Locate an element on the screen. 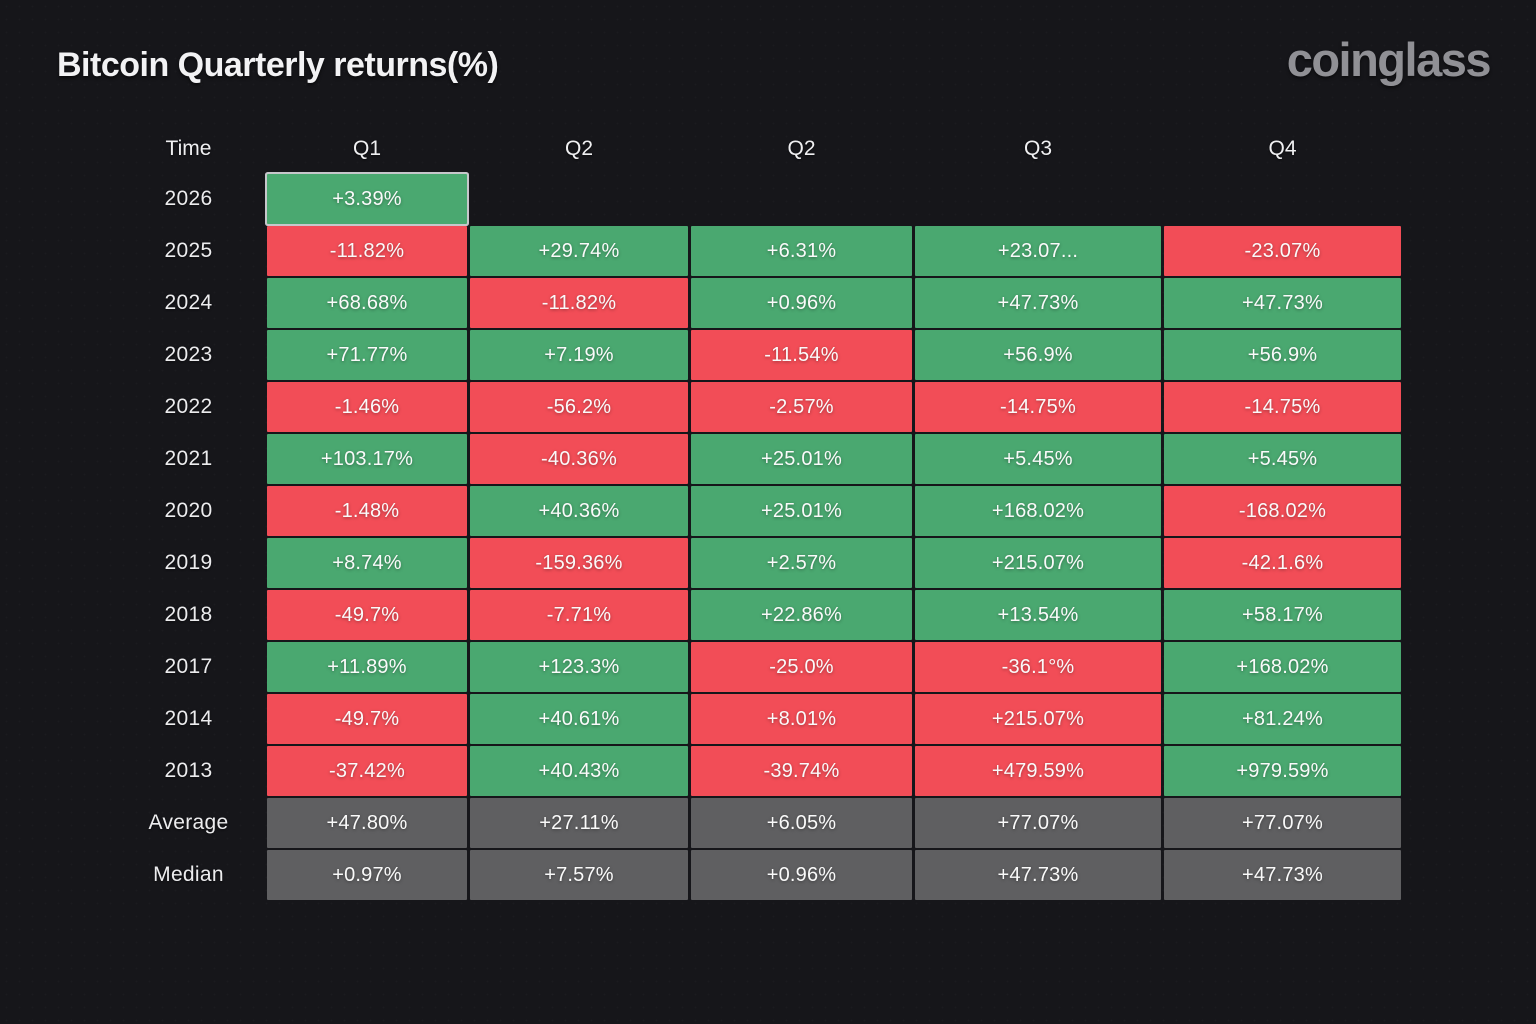 This screenshot has height=1024, width=1536. row-label-average: Average is located at coordinates (188, 822).